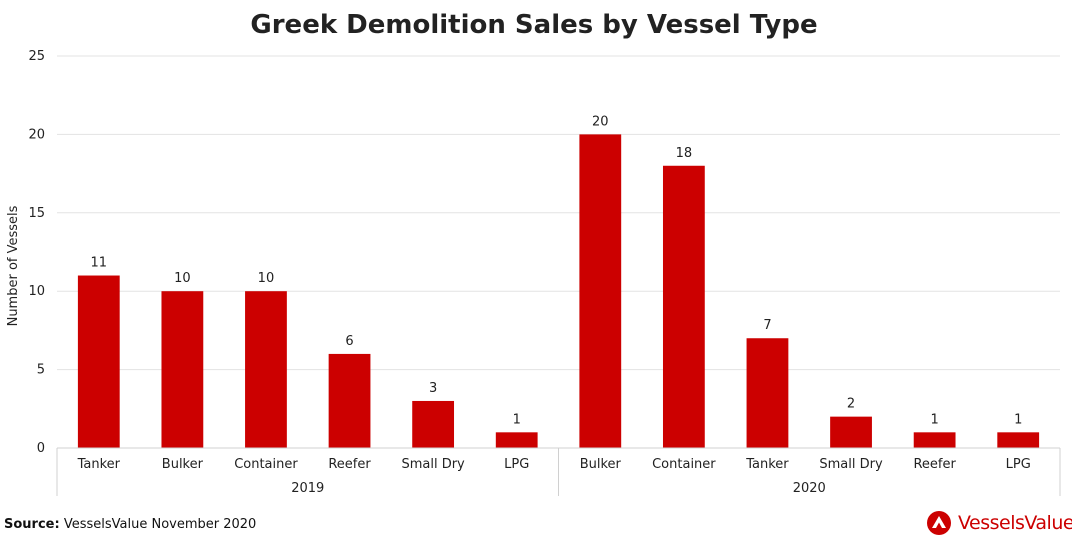 The height and width of the screenshot is (537, 1072). I want to click on group-label: 2019, so click(307, 488).